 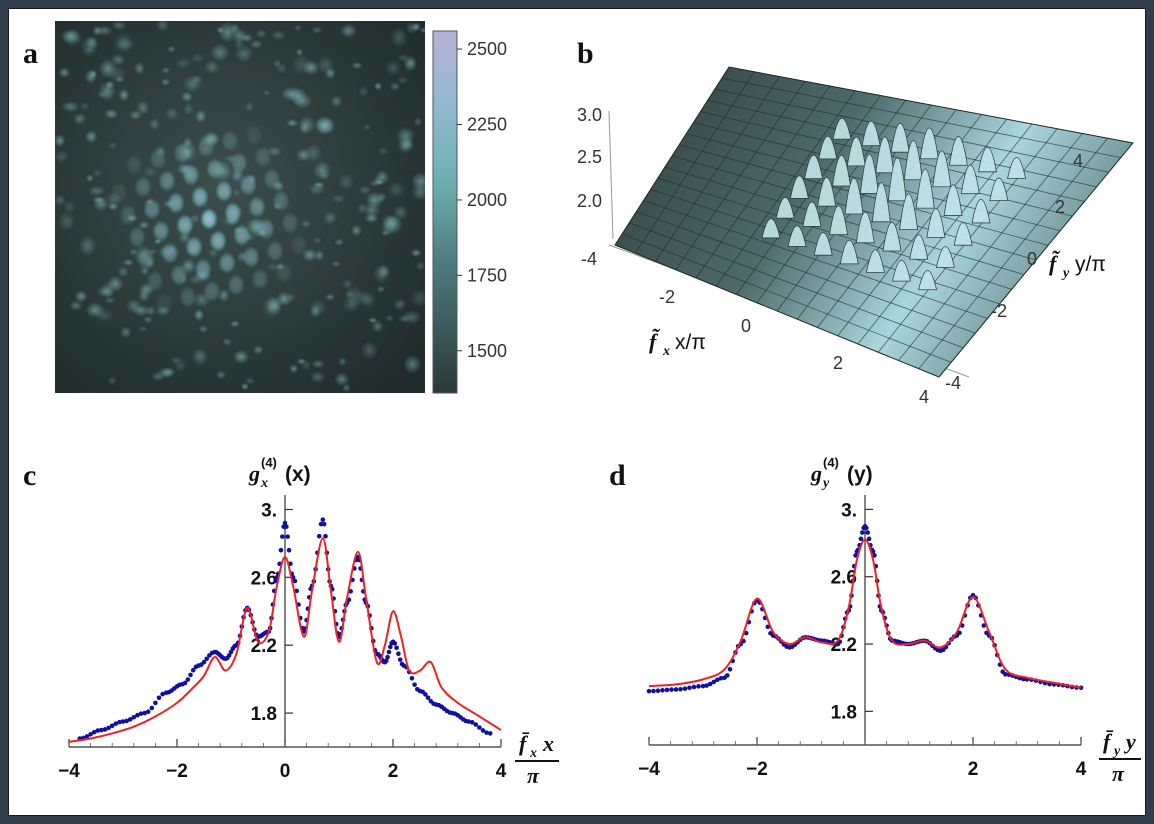 What do you see at coordinates (264, 578) in the screenshot?
I see `y-tick-label: 2.6` at bounding box center [264, 578].